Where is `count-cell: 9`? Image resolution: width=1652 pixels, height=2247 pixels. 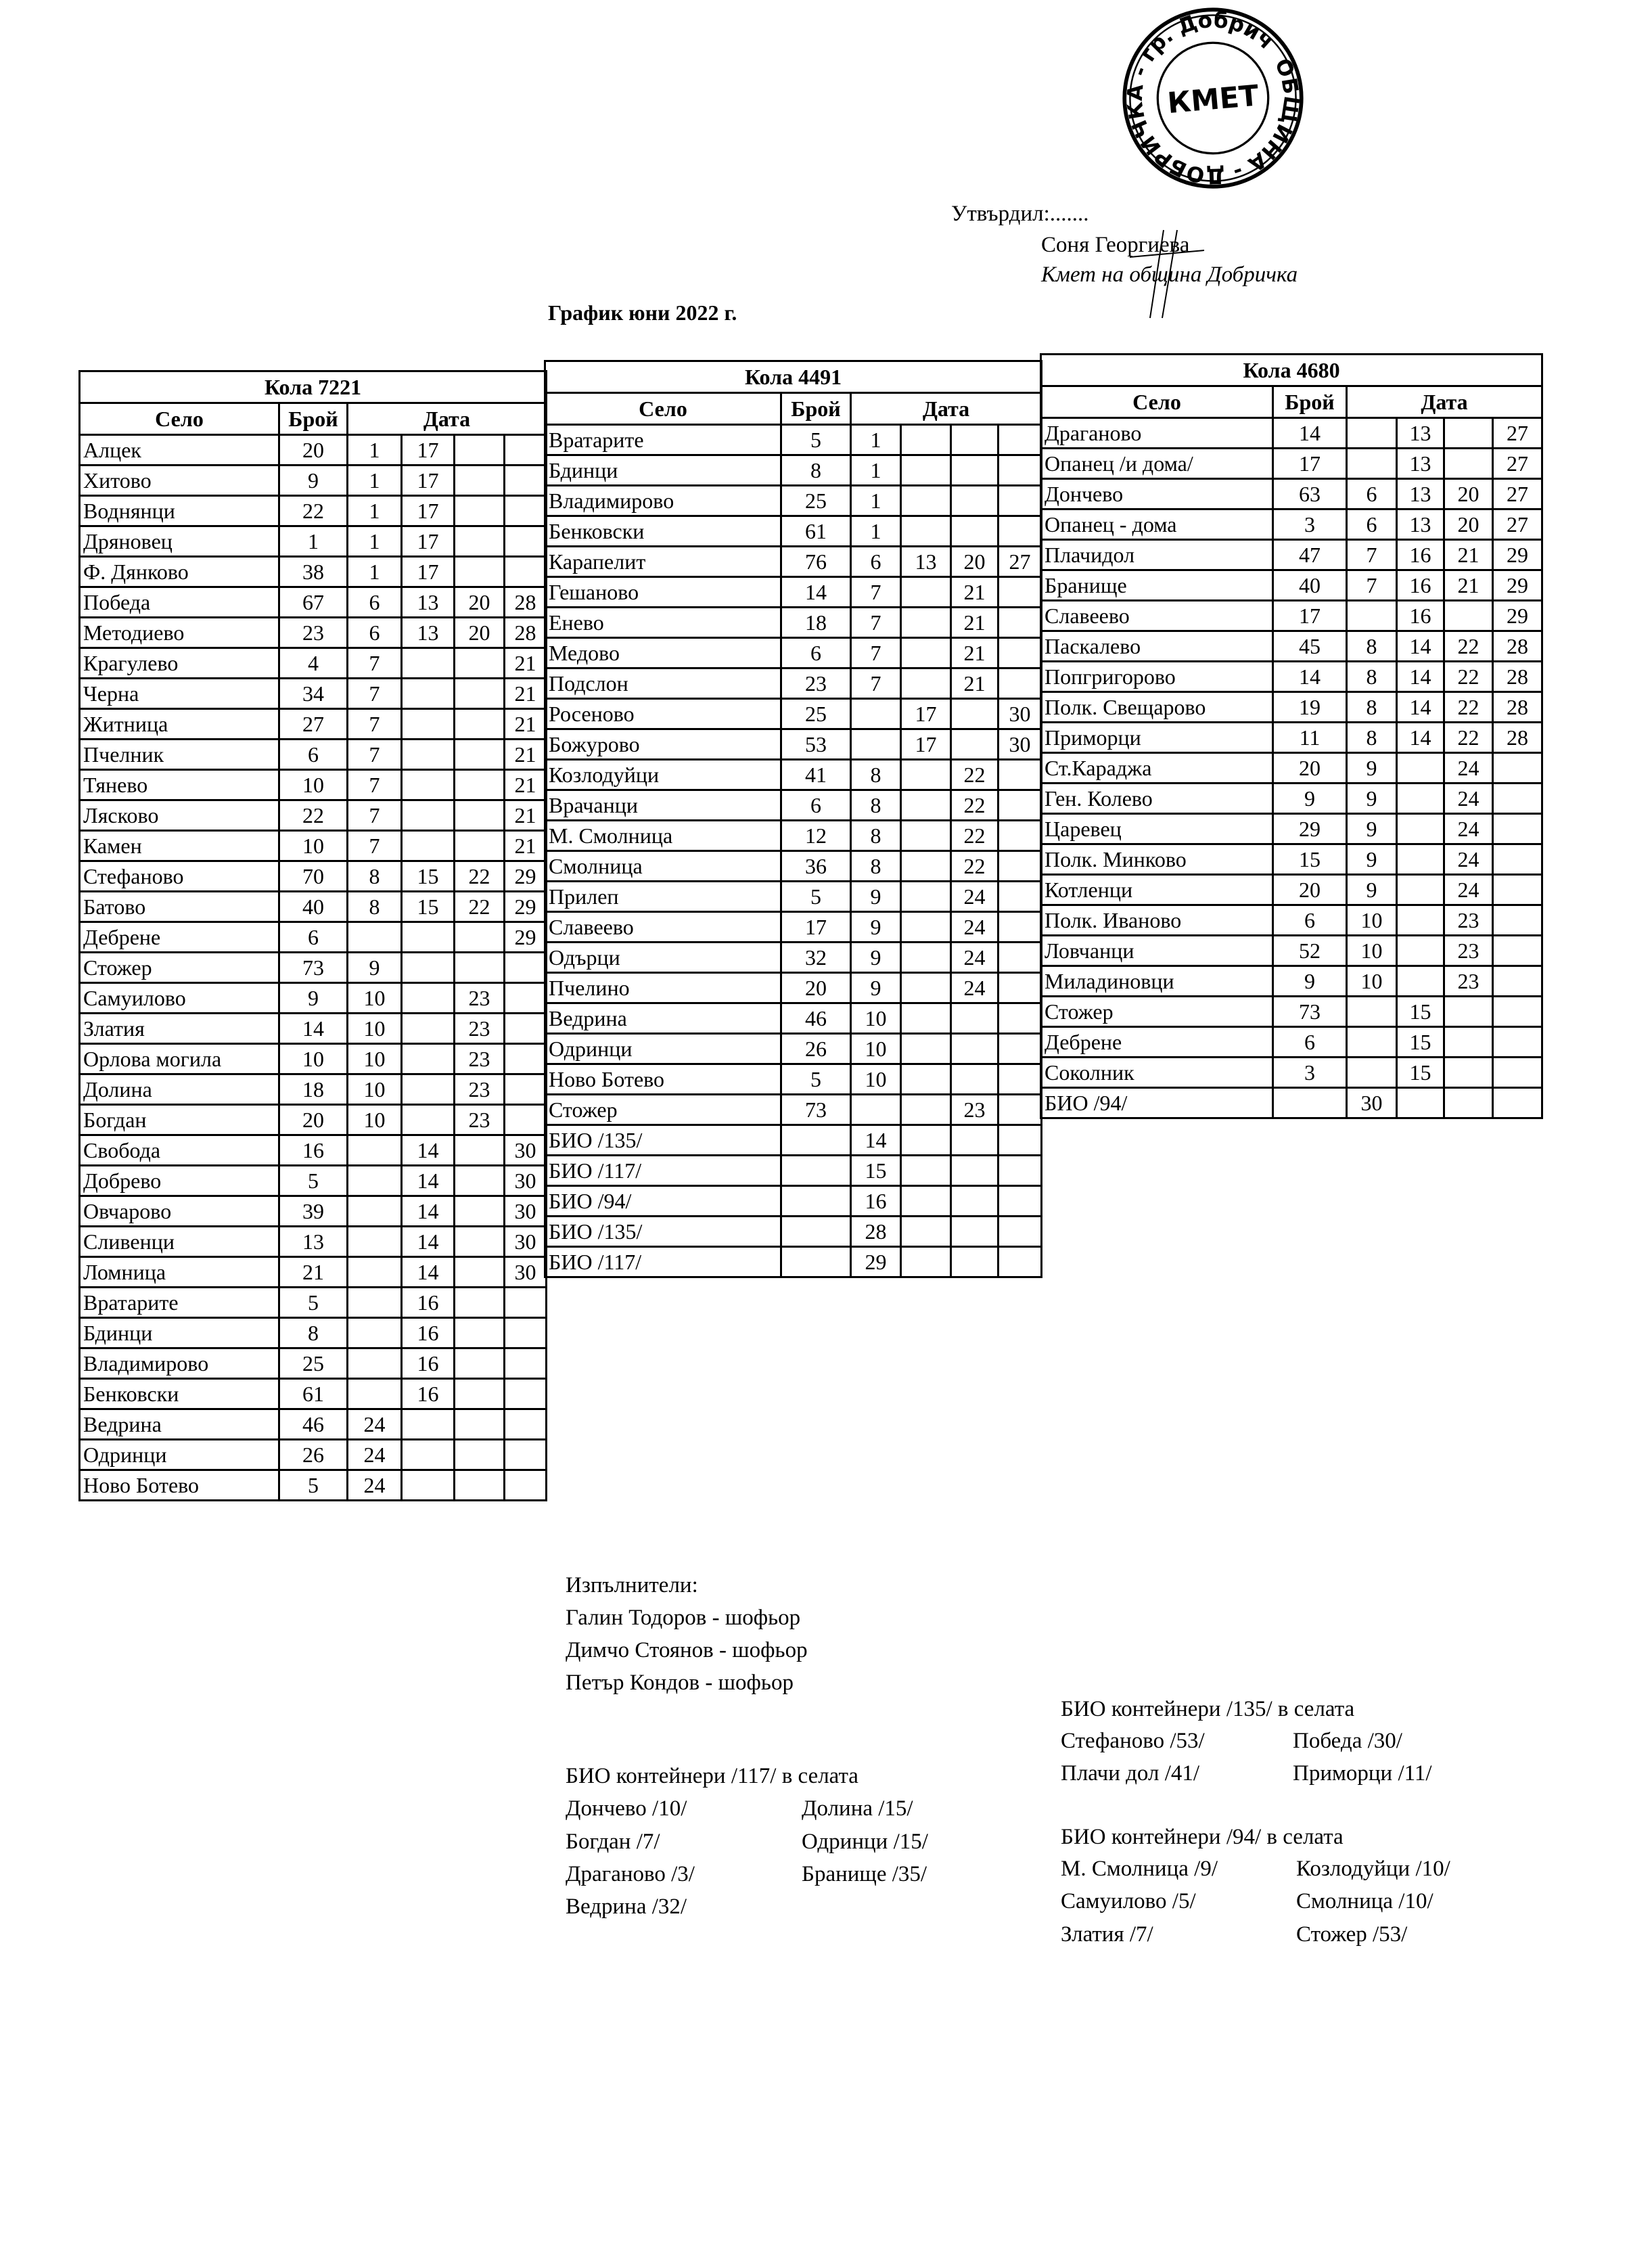 count-cell: 9 is located at coordinates (1310, 981).